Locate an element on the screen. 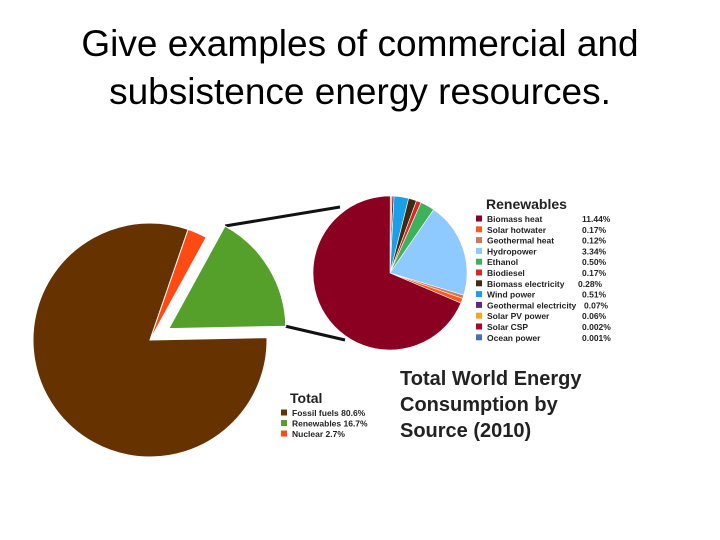 Image resolution: width=720 pixels, height=540 pixels. renewables-legend-swatch-solar-hotwater is located at coordinates (479, 229).